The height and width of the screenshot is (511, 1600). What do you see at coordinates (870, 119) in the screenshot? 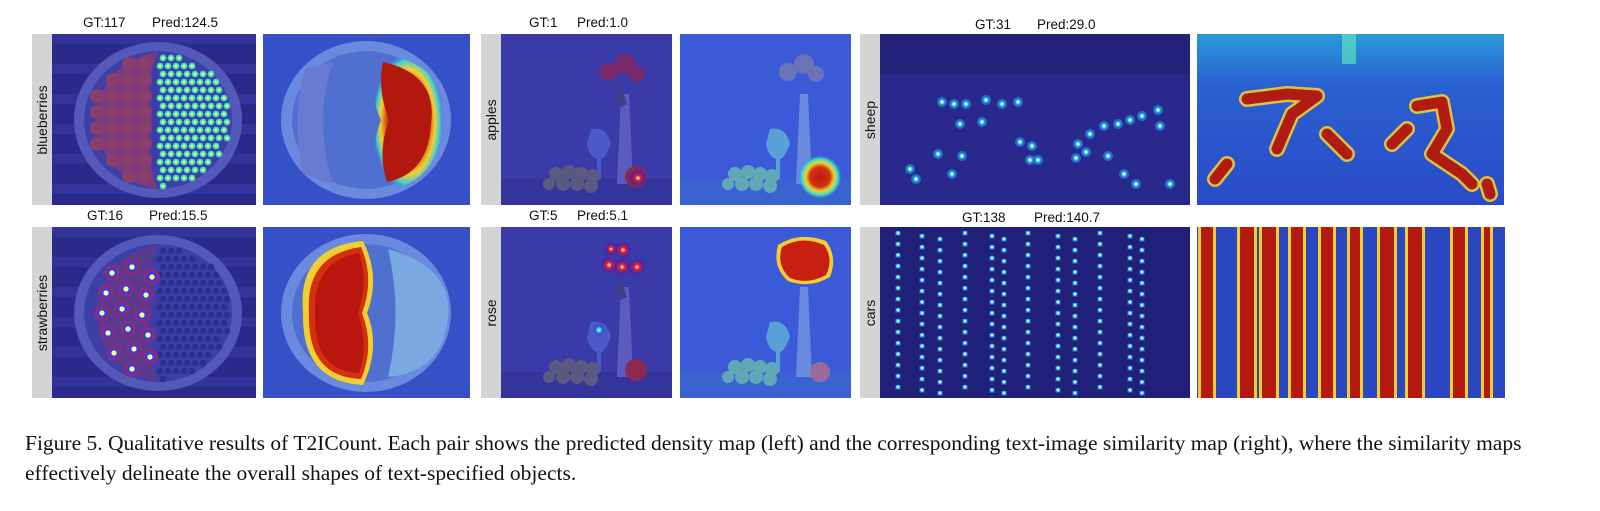
I see `category-text: sheep` at bounding box center [870, 119].